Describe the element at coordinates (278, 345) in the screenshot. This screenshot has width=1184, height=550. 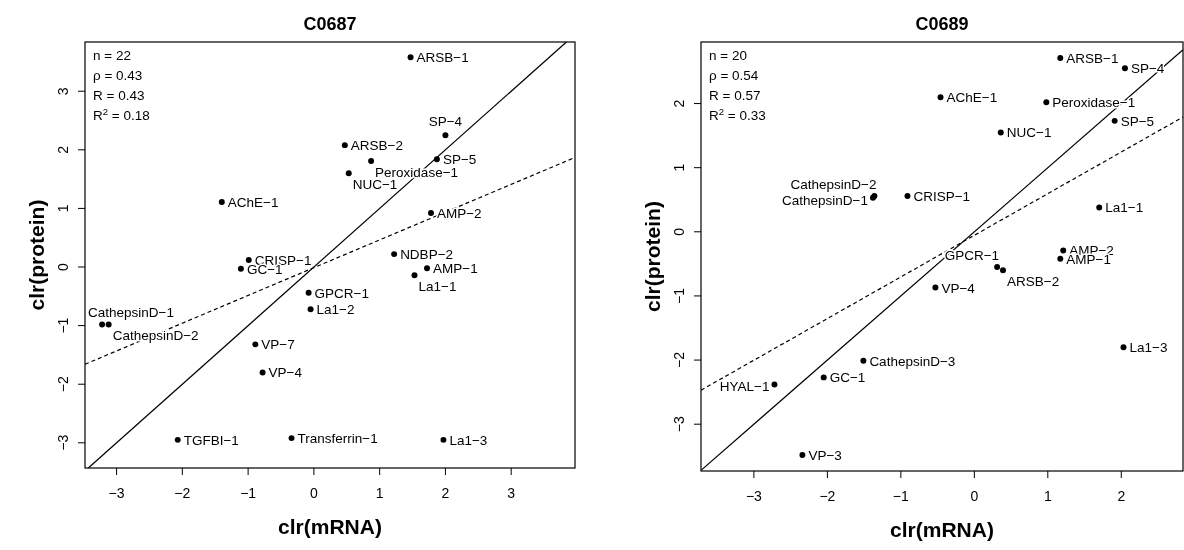
I see `annotation: VP−7` at that location.